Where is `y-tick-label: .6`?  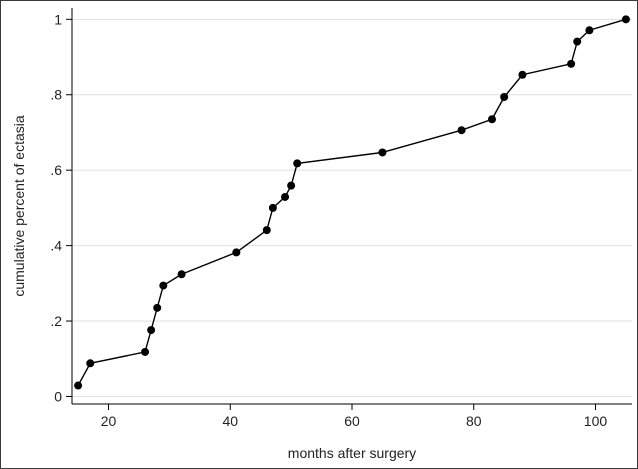 y-tick-label: .6 is located at coordinates (56, 170).